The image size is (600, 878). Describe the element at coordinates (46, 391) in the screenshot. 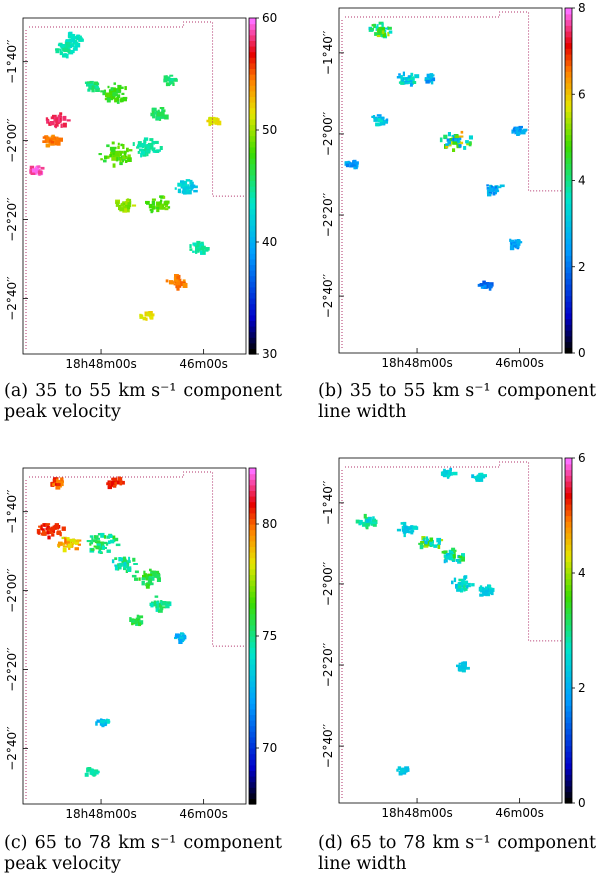

I see `caption-a-word1: 35` at that location.